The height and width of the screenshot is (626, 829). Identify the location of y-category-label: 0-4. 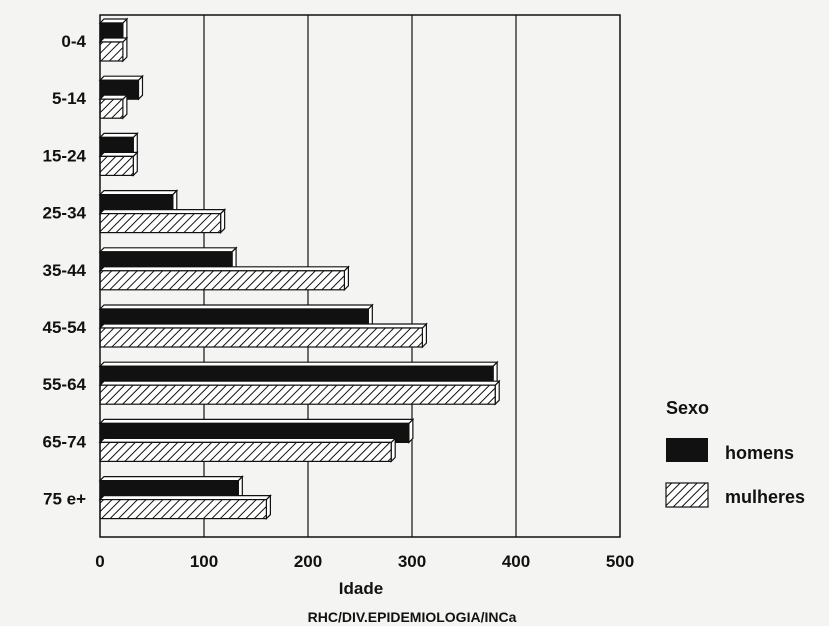
(73, 41).